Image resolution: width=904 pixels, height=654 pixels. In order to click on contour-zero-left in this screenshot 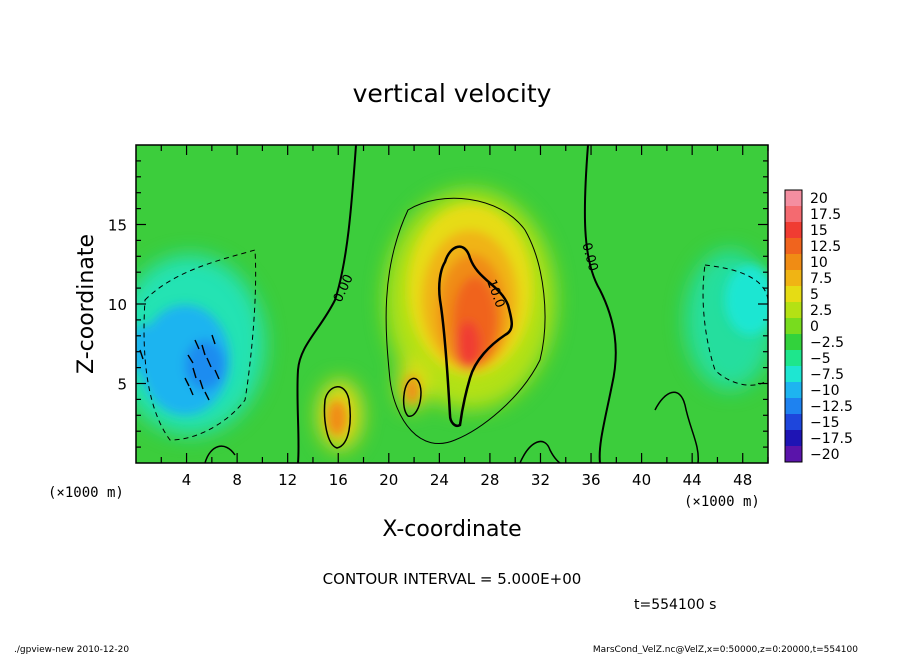, I will do `click(326, 304)`.